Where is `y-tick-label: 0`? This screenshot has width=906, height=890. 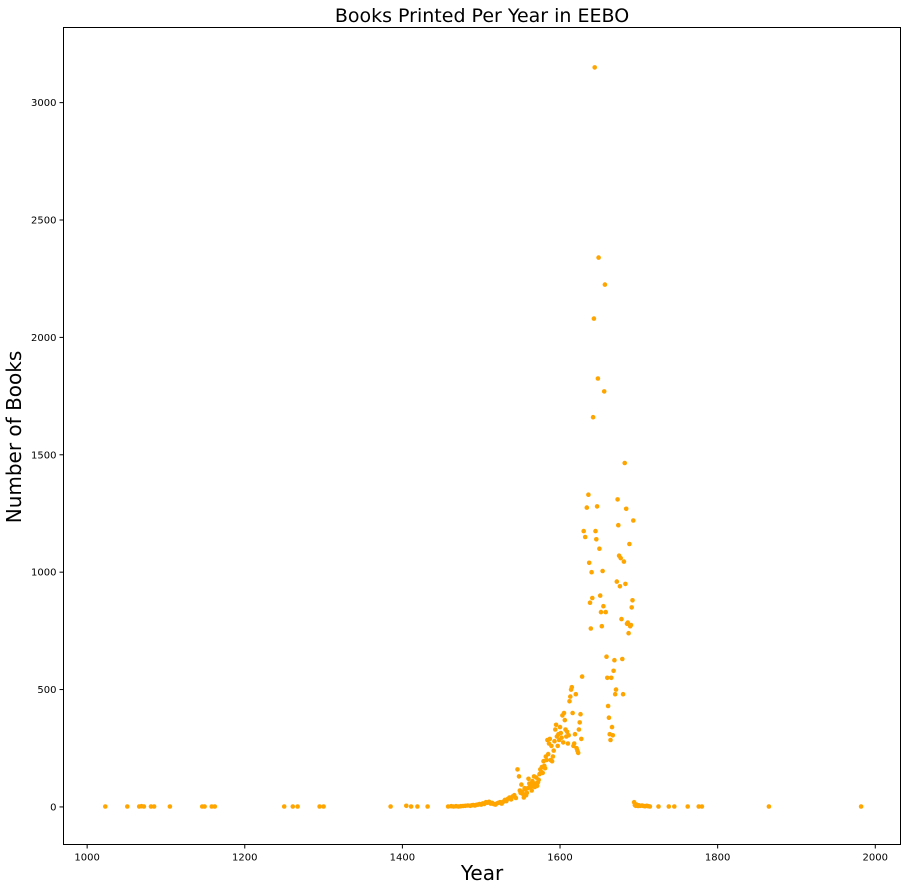 y-tick-label: 0 is located at coordinates (53, 807).